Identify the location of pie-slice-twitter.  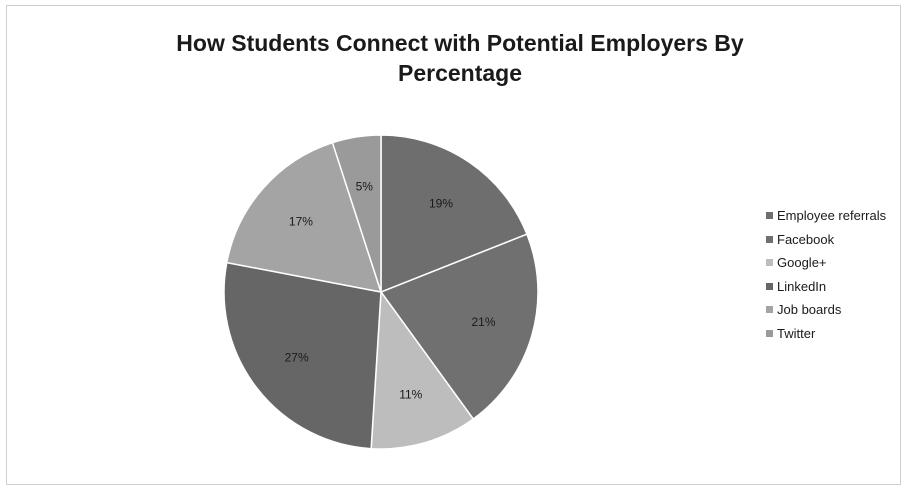
(356, 213).